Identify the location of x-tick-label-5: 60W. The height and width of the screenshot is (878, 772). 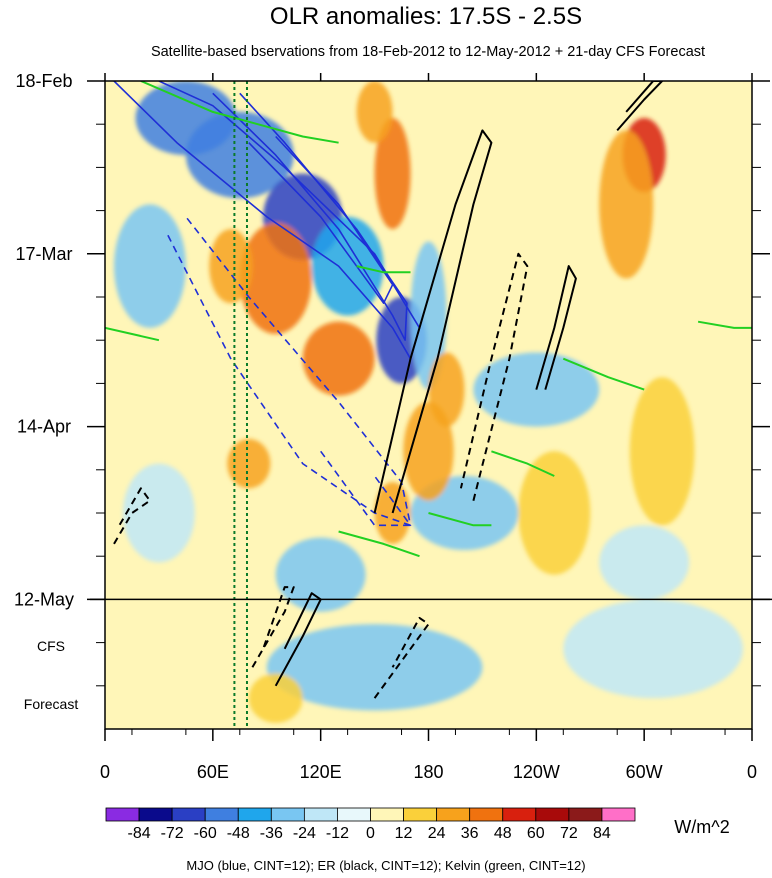
(644, 772).